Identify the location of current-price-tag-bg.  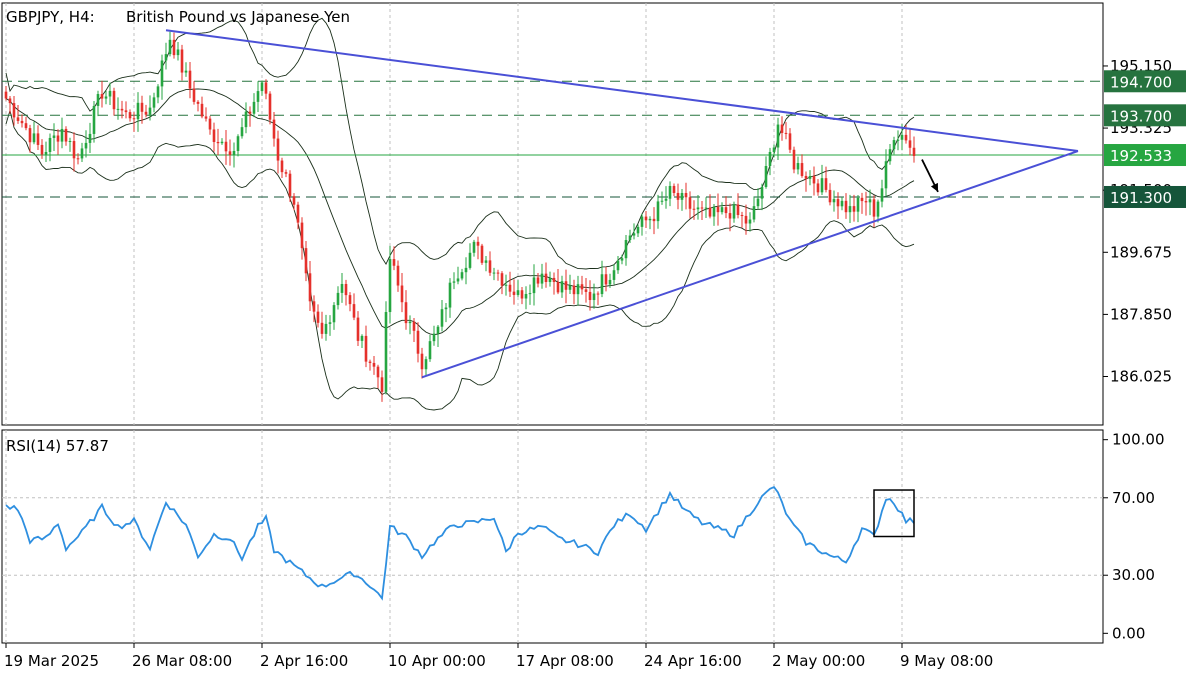
(1145, 155).